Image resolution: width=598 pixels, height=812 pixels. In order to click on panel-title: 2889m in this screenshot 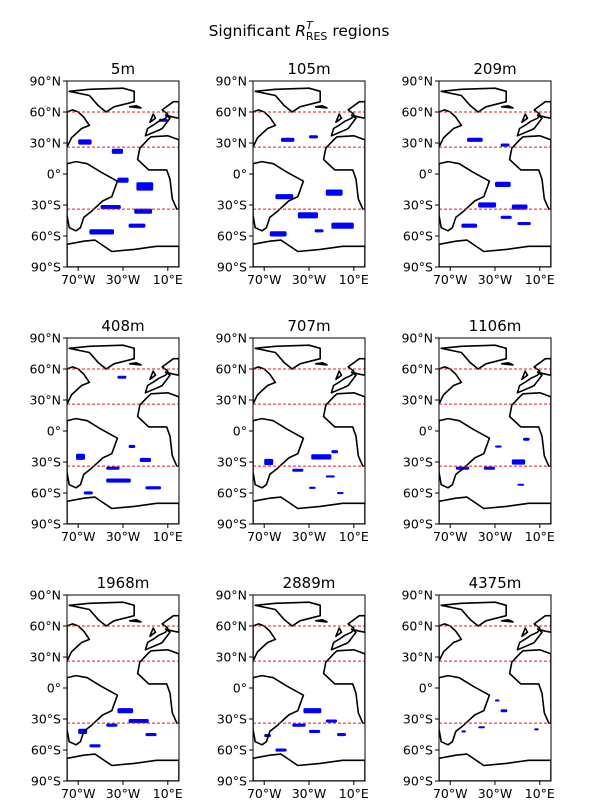, I will do `click(309, 583)`.